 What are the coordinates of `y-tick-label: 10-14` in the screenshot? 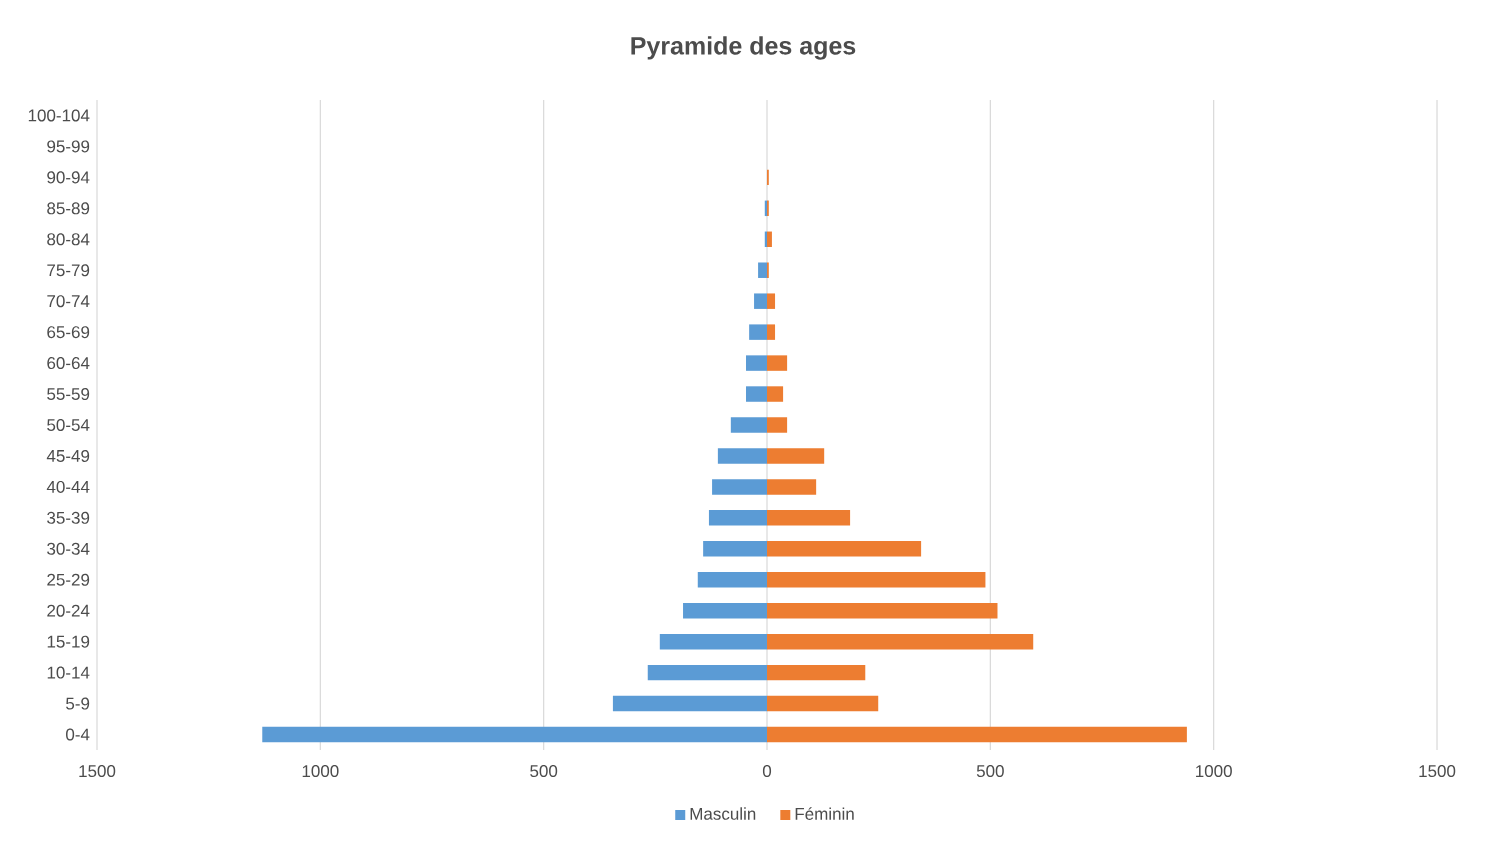 It's located at (68, 672).